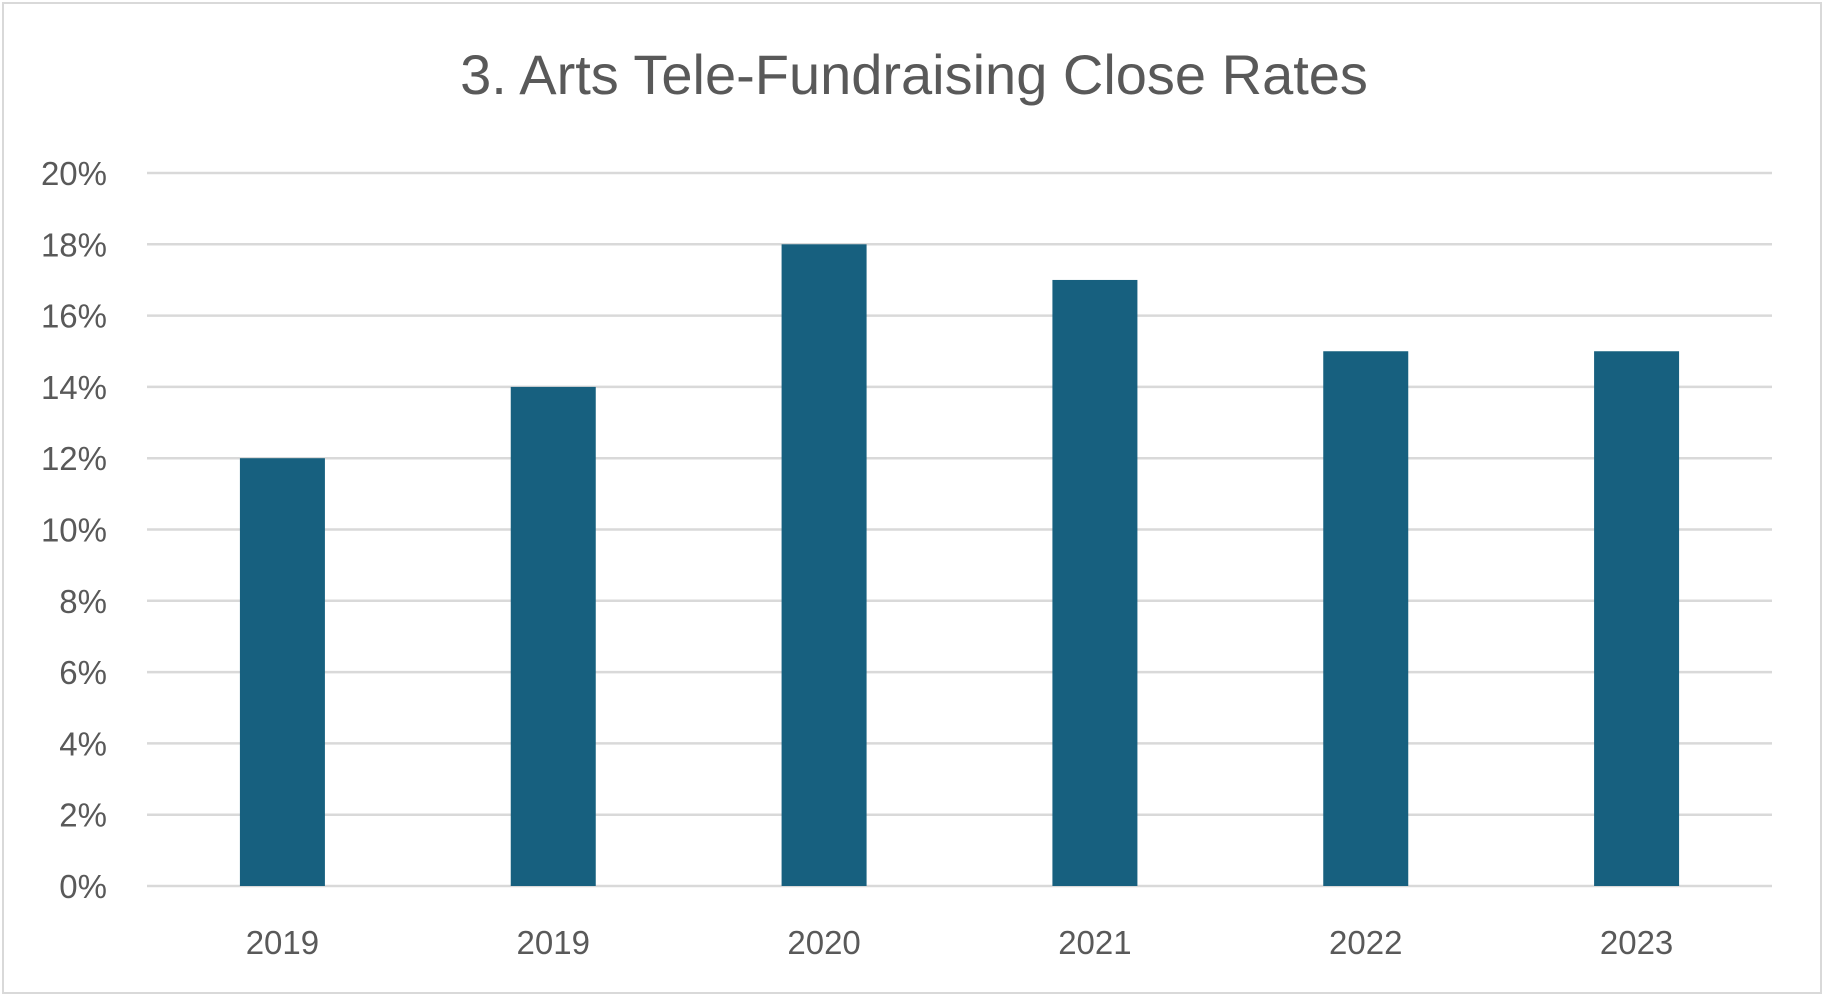 This screenshot has height=999, width=1828. What do you see at coordinates (83, 886) in the screenshot?
I see `y-tick-label: 0%` at bounding box center [83, 886].